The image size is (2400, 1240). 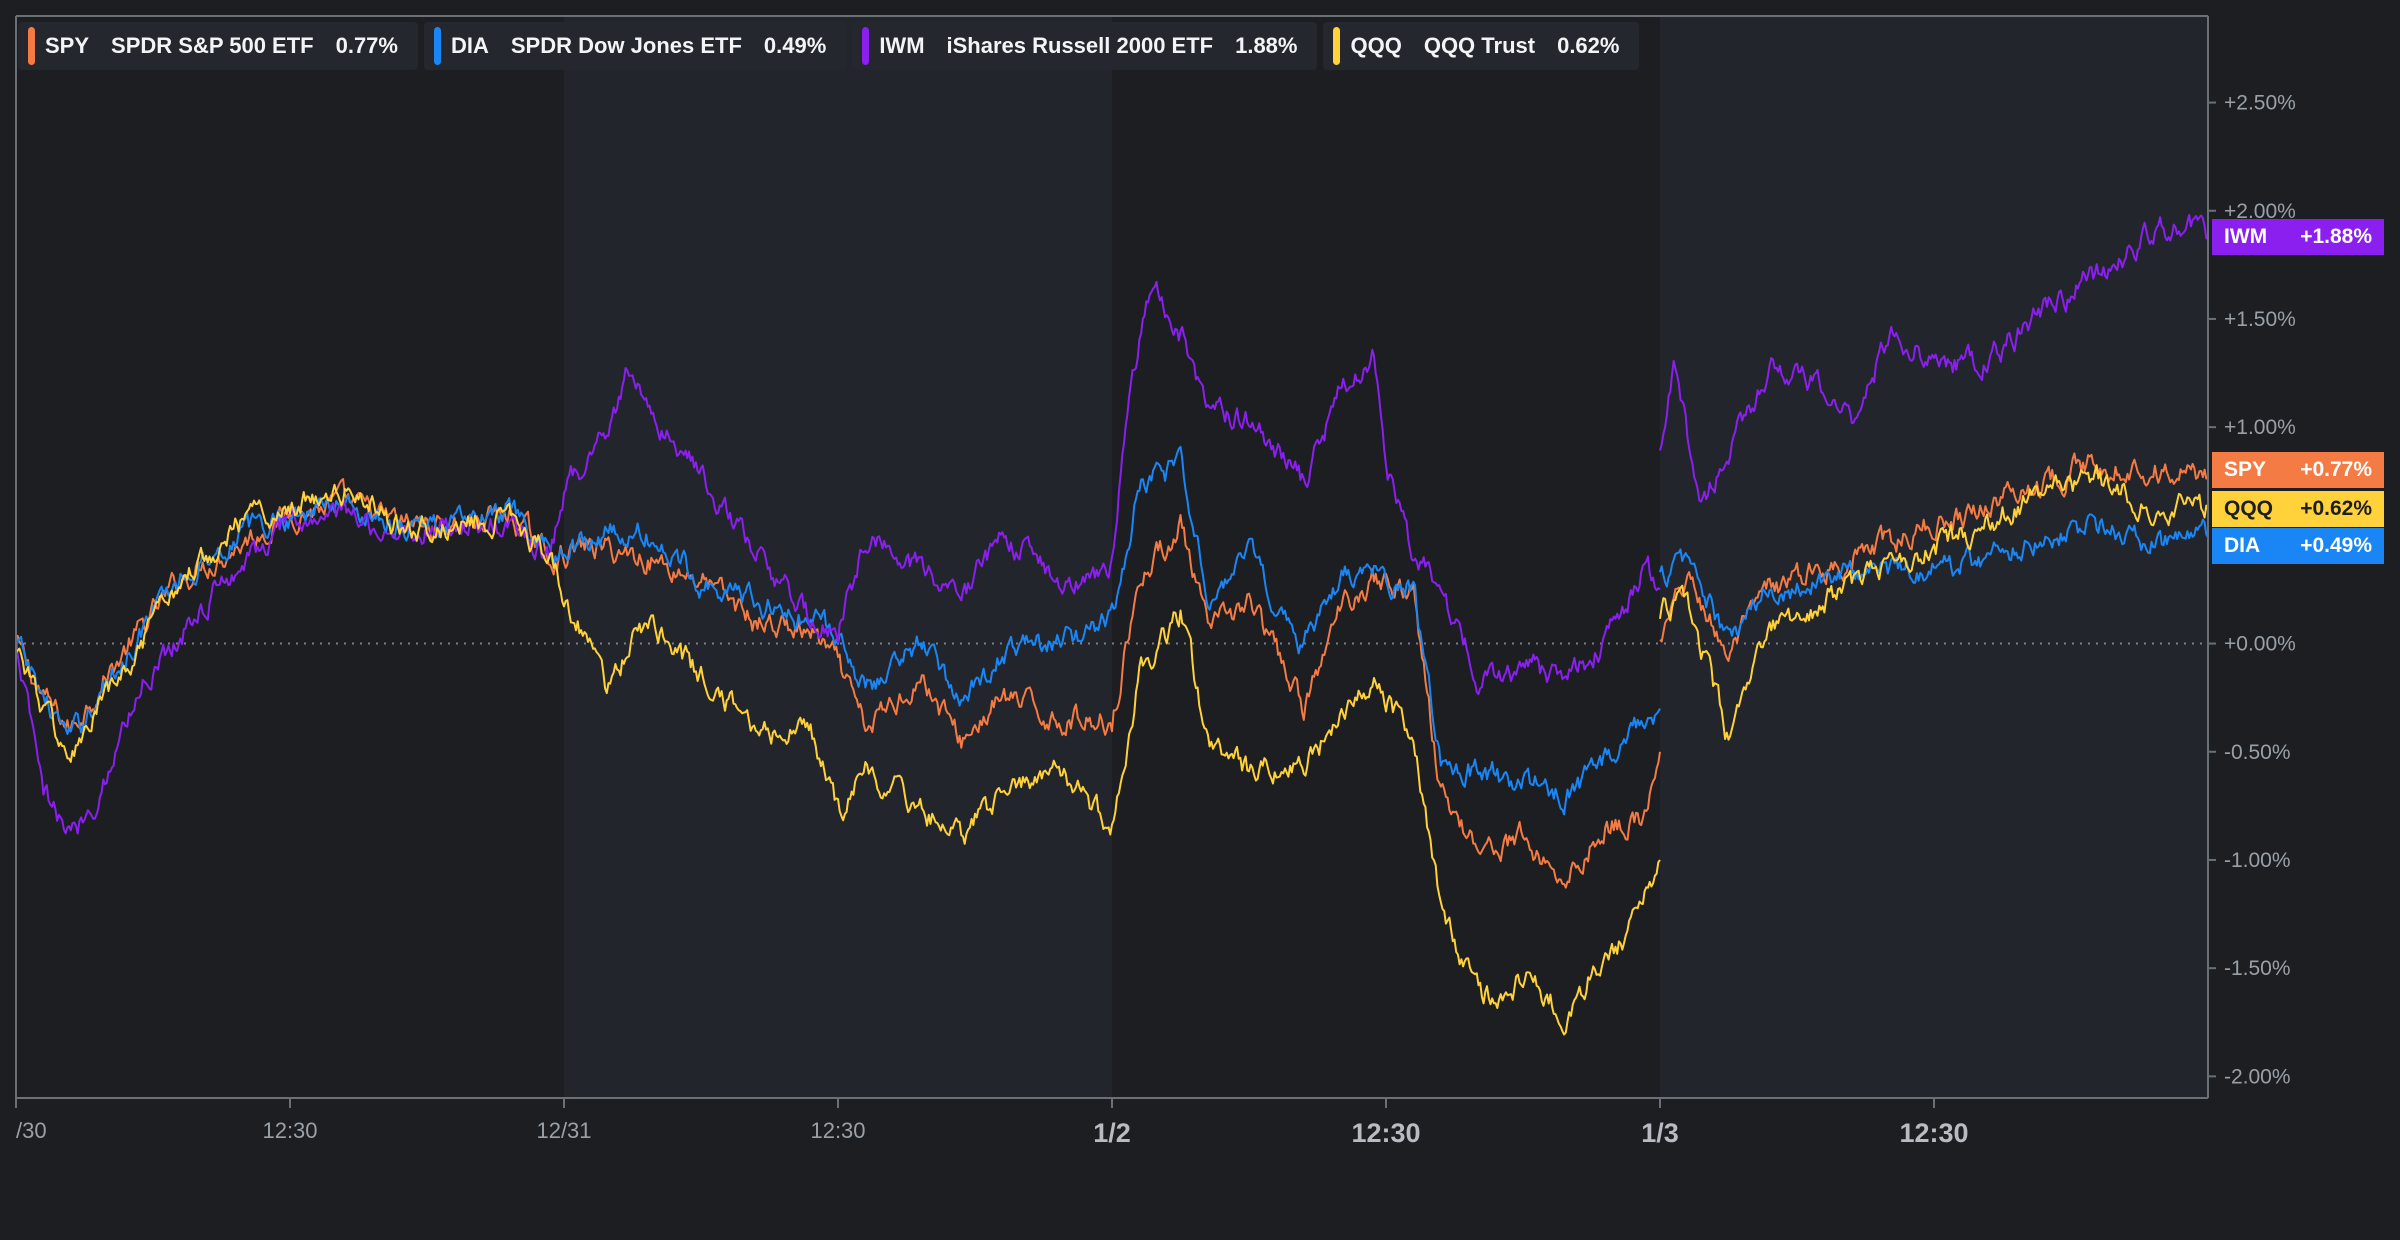 I want to click on series-line-iwm, so click(x=1934, y=358).